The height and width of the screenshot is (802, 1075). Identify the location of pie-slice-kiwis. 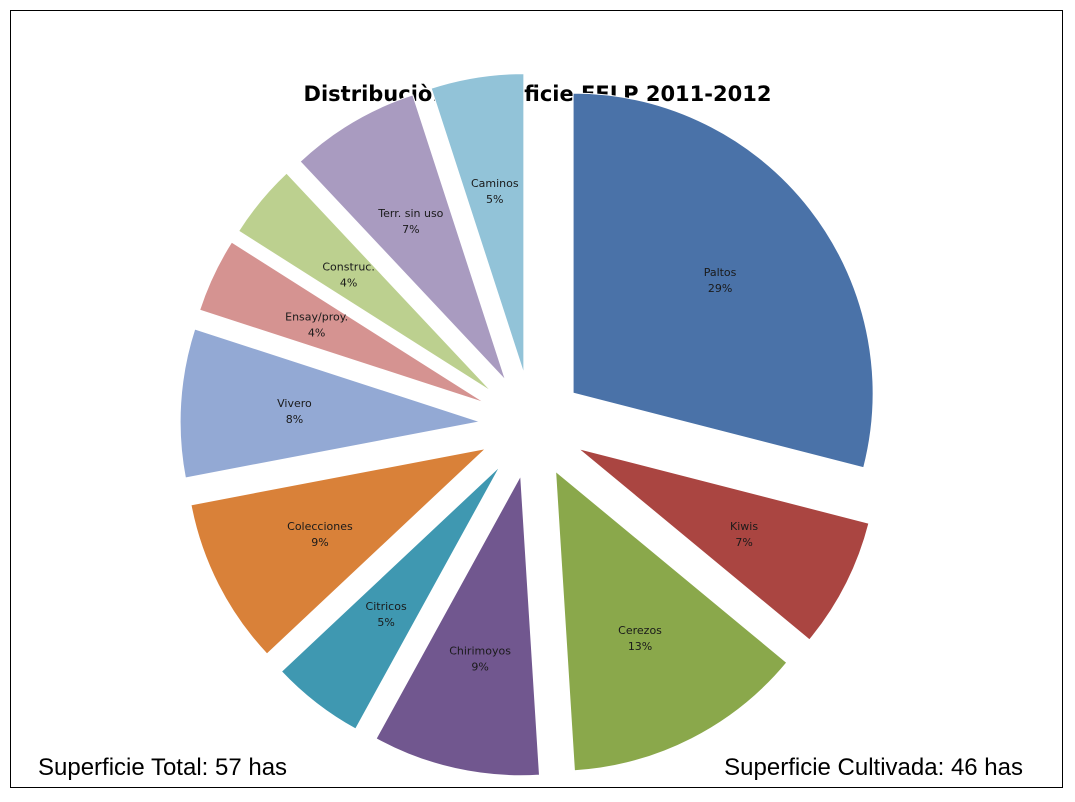
(724, 544).